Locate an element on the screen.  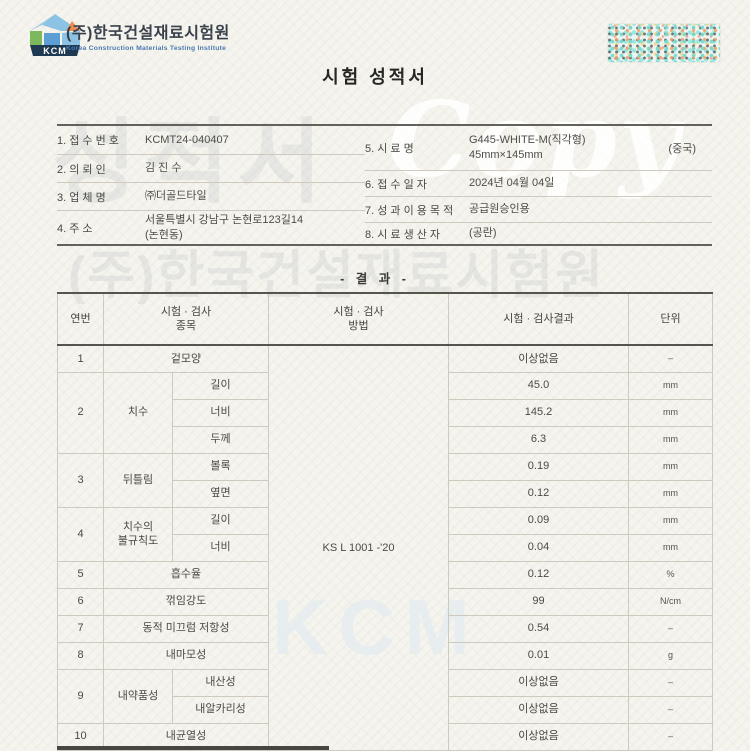
org-name-korean: (주)한국건설재료시험원 is located at coordinates (148, 33).